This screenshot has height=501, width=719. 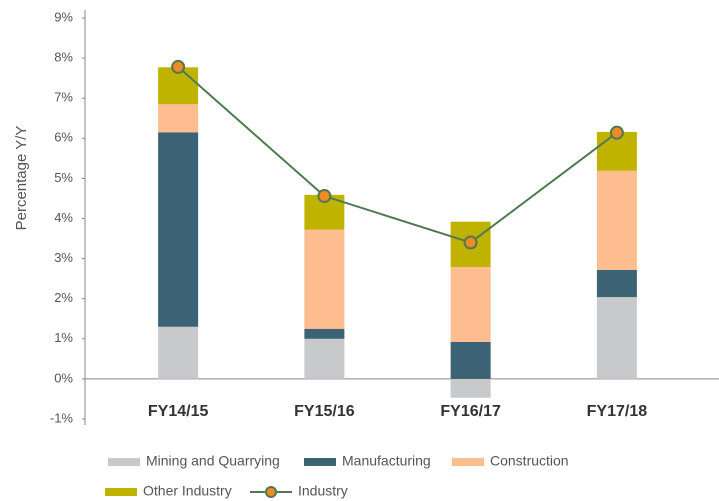 What do you see at coordinates (529, 461) in the screenshot?
I see `legend-label: Construction` at bounding box center [529, 461].